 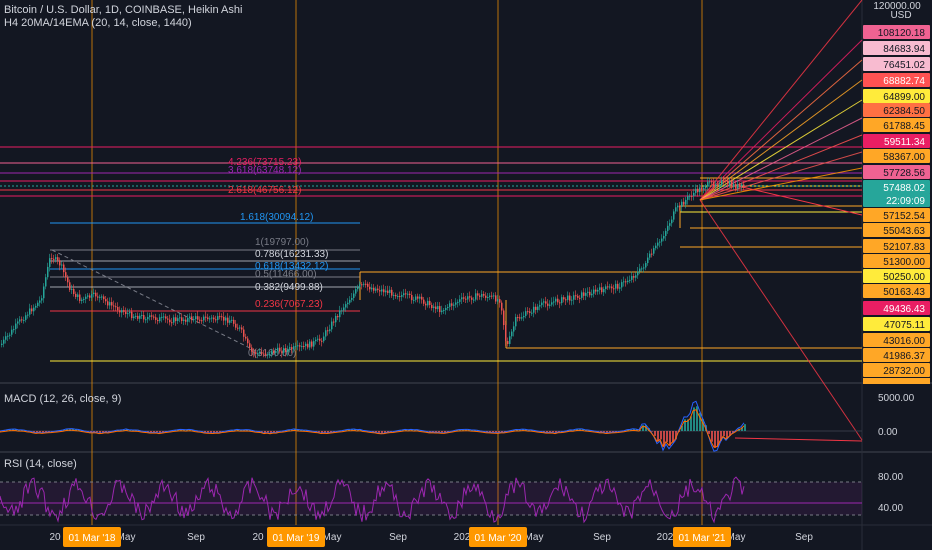 I want to click on price-label: 58367.00, so click(x=896, y=156).